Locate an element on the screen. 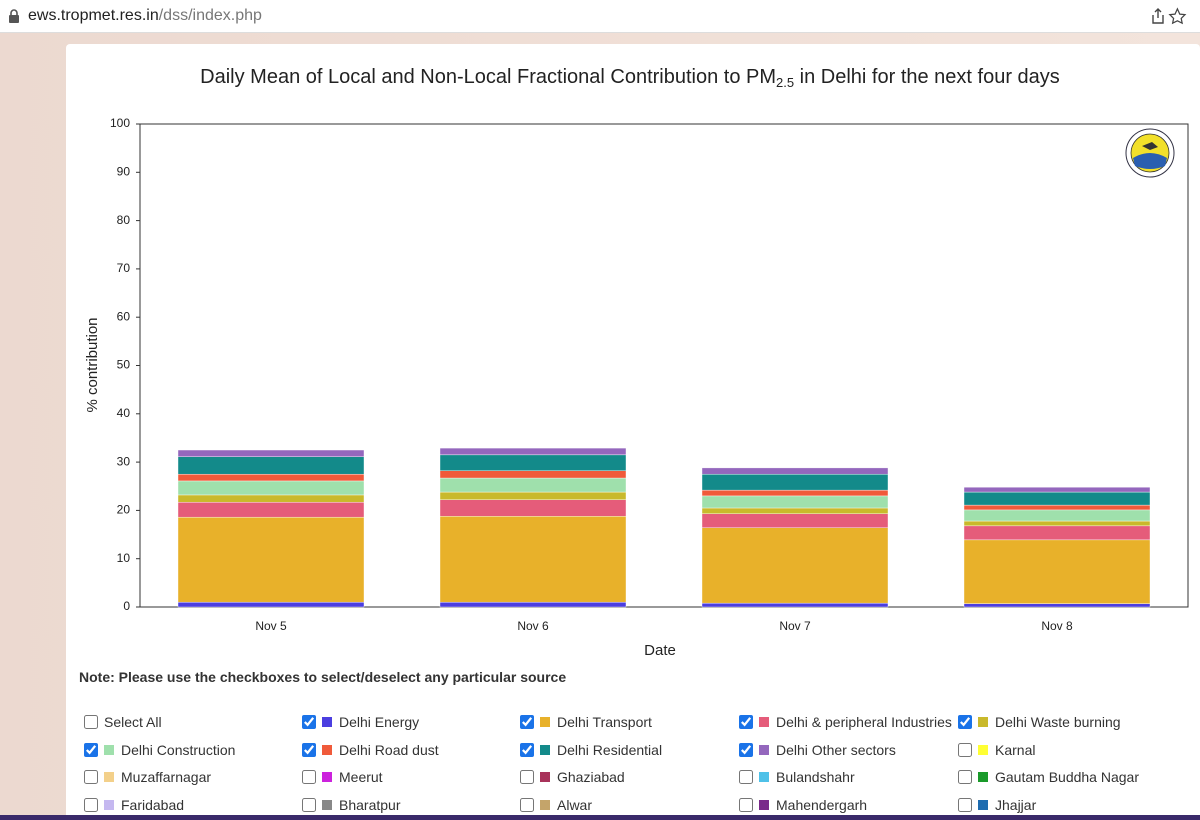 This screenshot has height=820, width=1200. source-name: Delhi Road dust is located at coordinates (389, 750).